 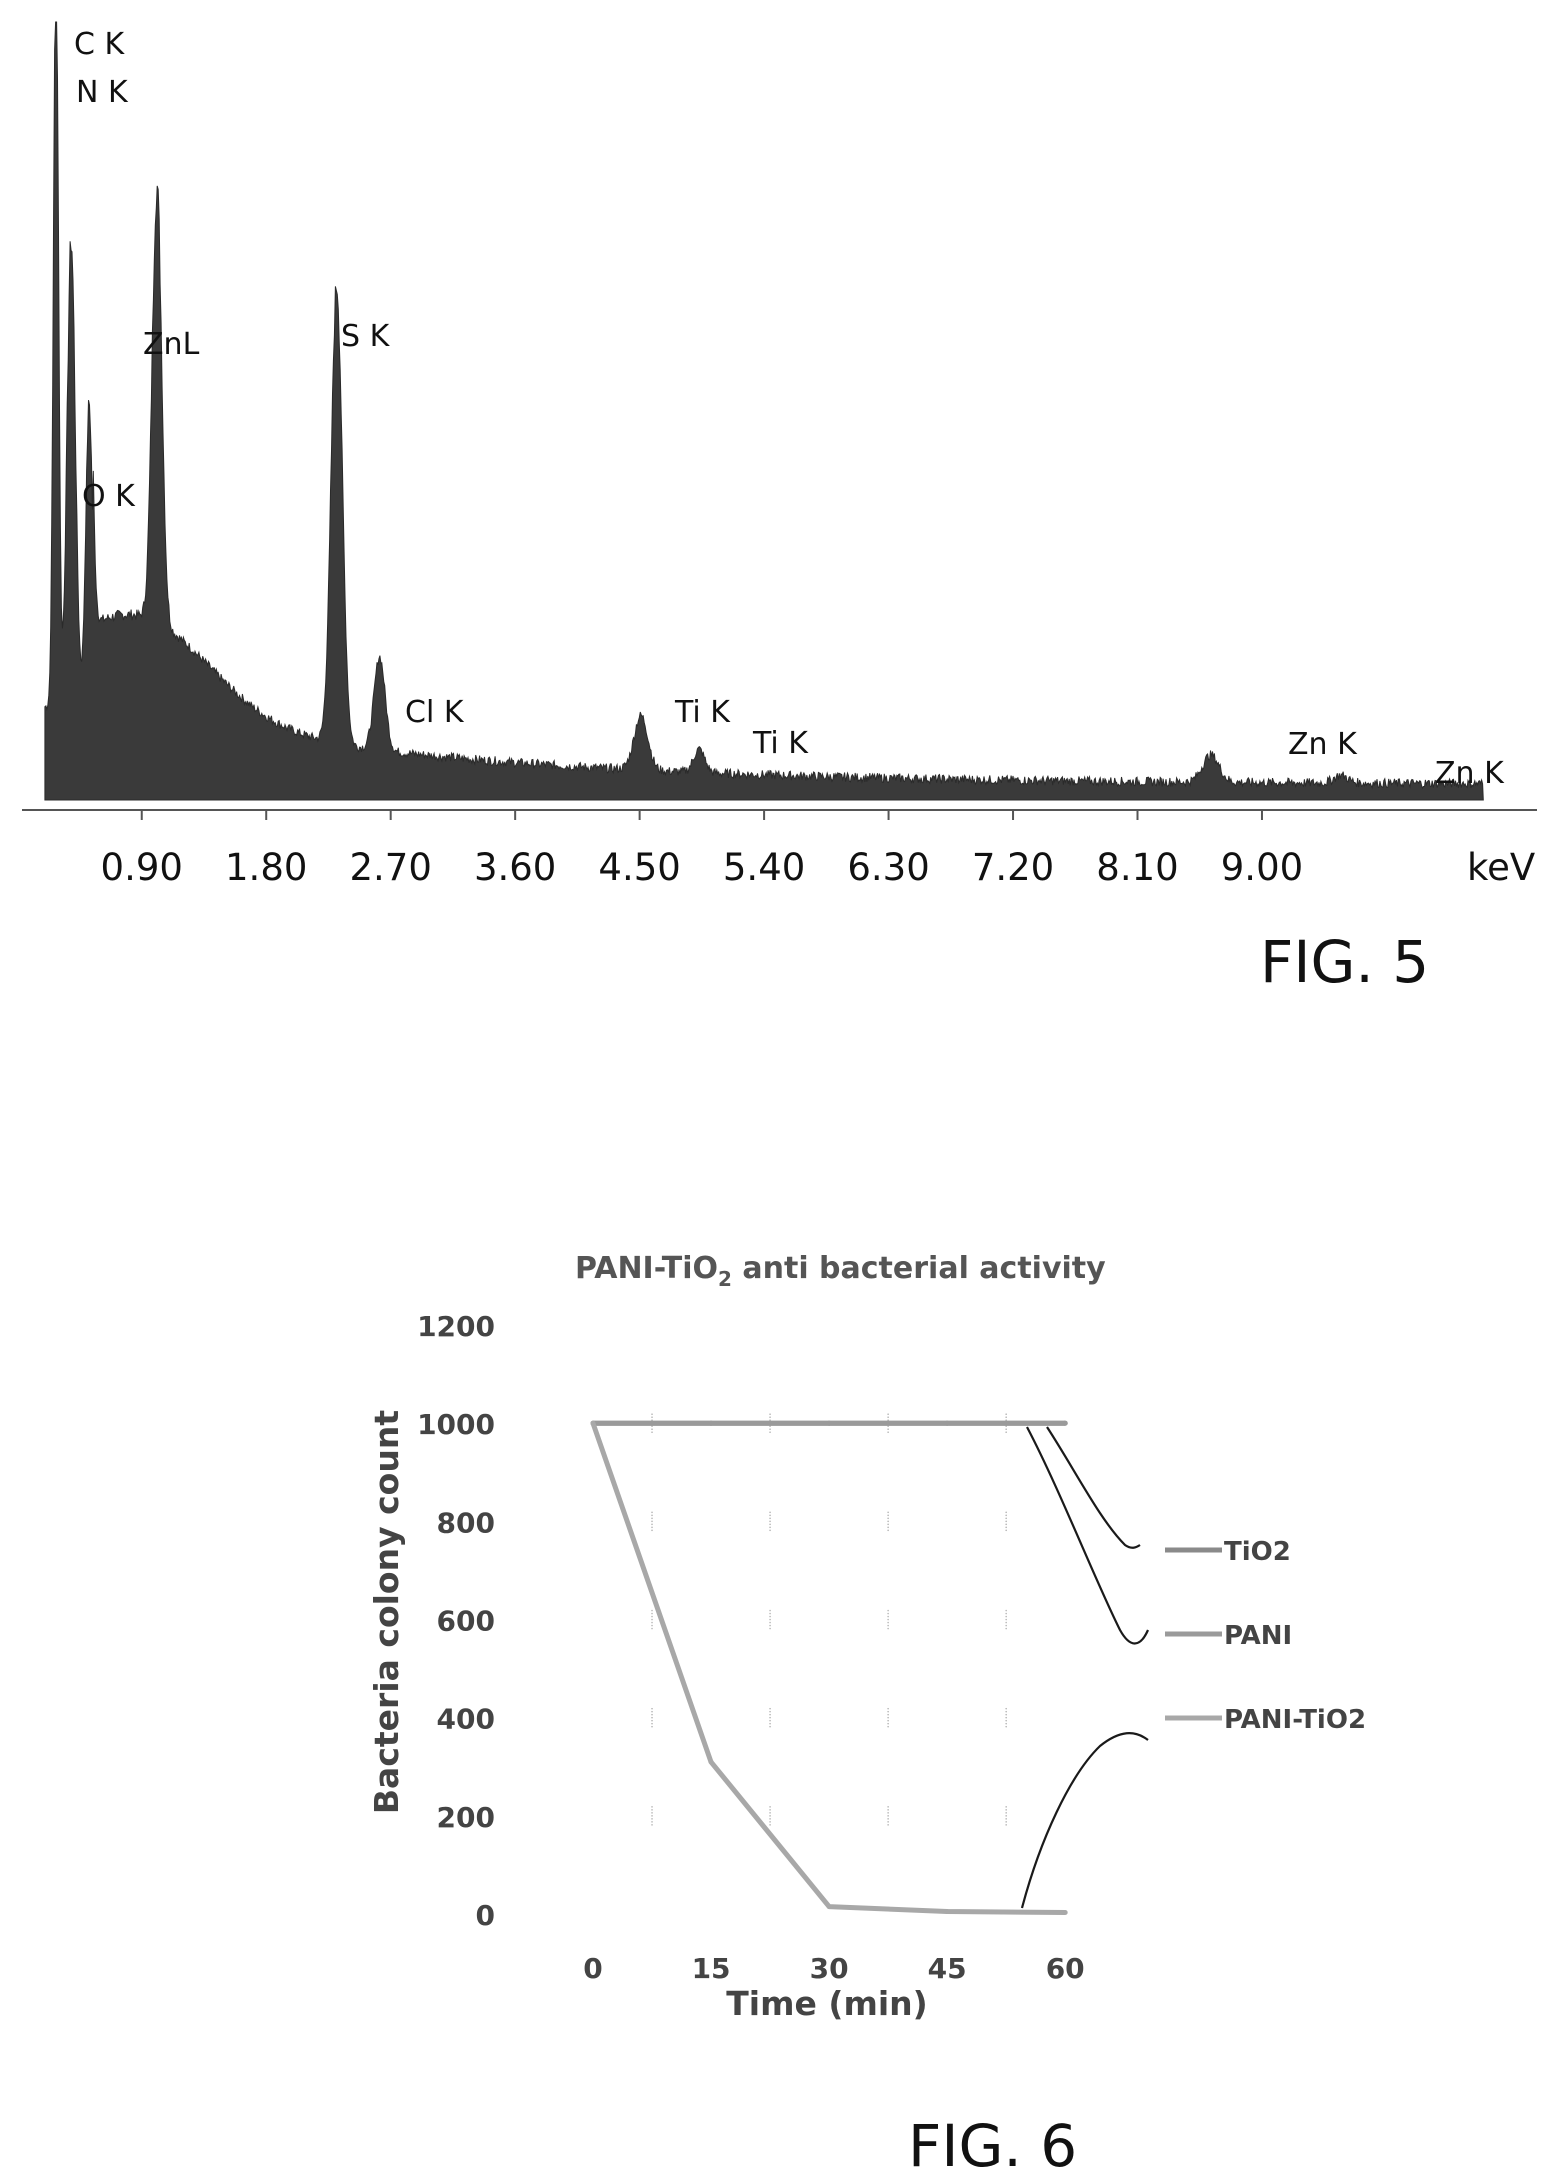 What do you see at coordinates (266, 867) in the screenshot?
I see `eds-x-tick-label: 1.80` at bounding box center [266, 867].